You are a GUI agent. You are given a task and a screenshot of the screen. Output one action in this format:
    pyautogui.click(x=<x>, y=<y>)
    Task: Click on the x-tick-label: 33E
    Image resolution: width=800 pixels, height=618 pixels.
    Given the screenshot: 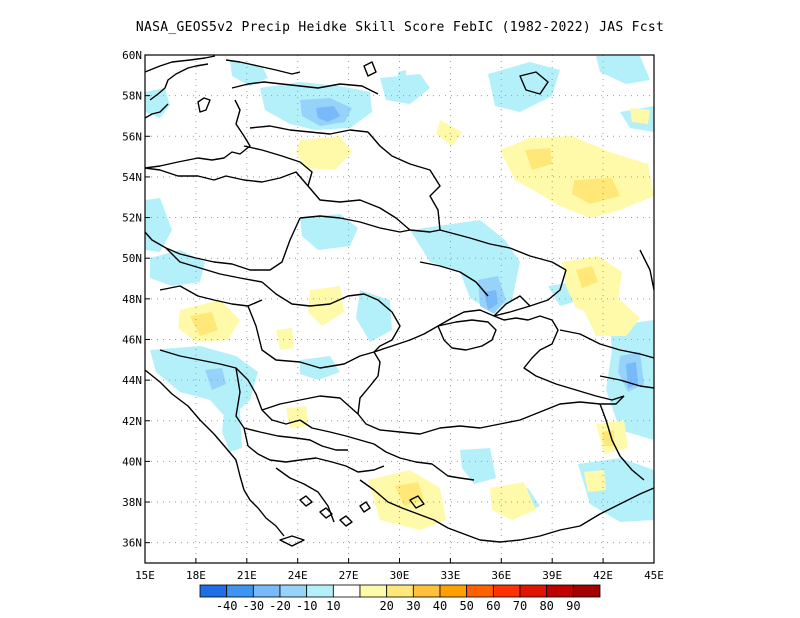 What is the action you would take?
    pyautogui.click(x=450, y=575)
    